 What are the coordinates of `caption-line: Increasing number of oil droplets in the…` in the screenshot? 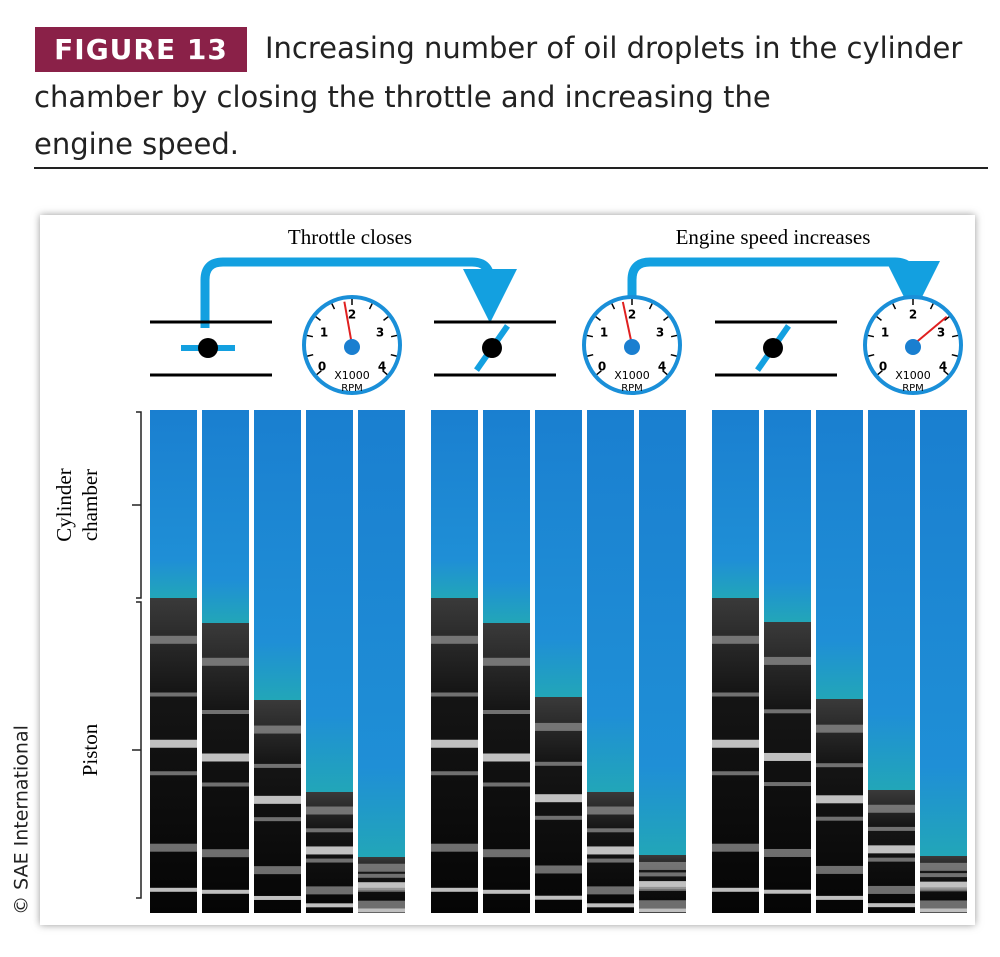 It's located at (614, 48).